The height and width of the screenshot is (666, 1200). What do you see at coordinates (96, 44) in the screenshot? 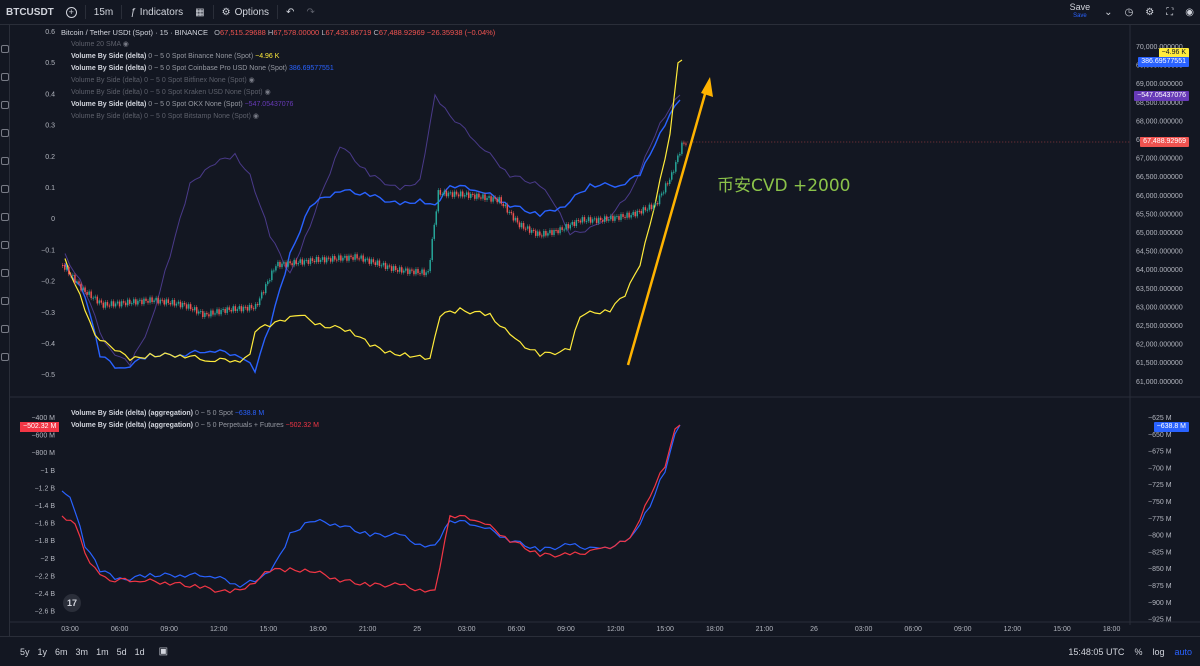
I see `top-legend-name: Volume 20 SMA` at bounding box center [96, 44].